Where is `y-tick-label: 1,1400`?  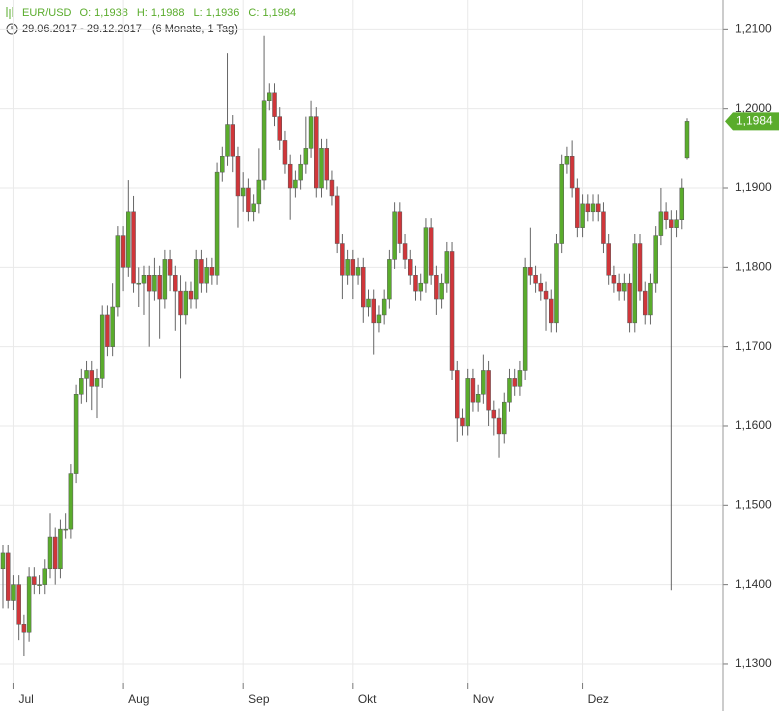
y-tick-label: 1,1400 is located at coordinates (753, 584).